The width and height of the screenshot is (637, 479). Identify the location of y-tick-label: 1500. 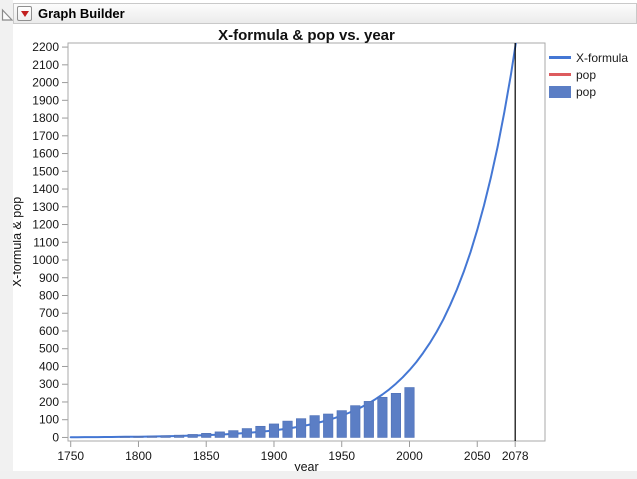
(45, 171).